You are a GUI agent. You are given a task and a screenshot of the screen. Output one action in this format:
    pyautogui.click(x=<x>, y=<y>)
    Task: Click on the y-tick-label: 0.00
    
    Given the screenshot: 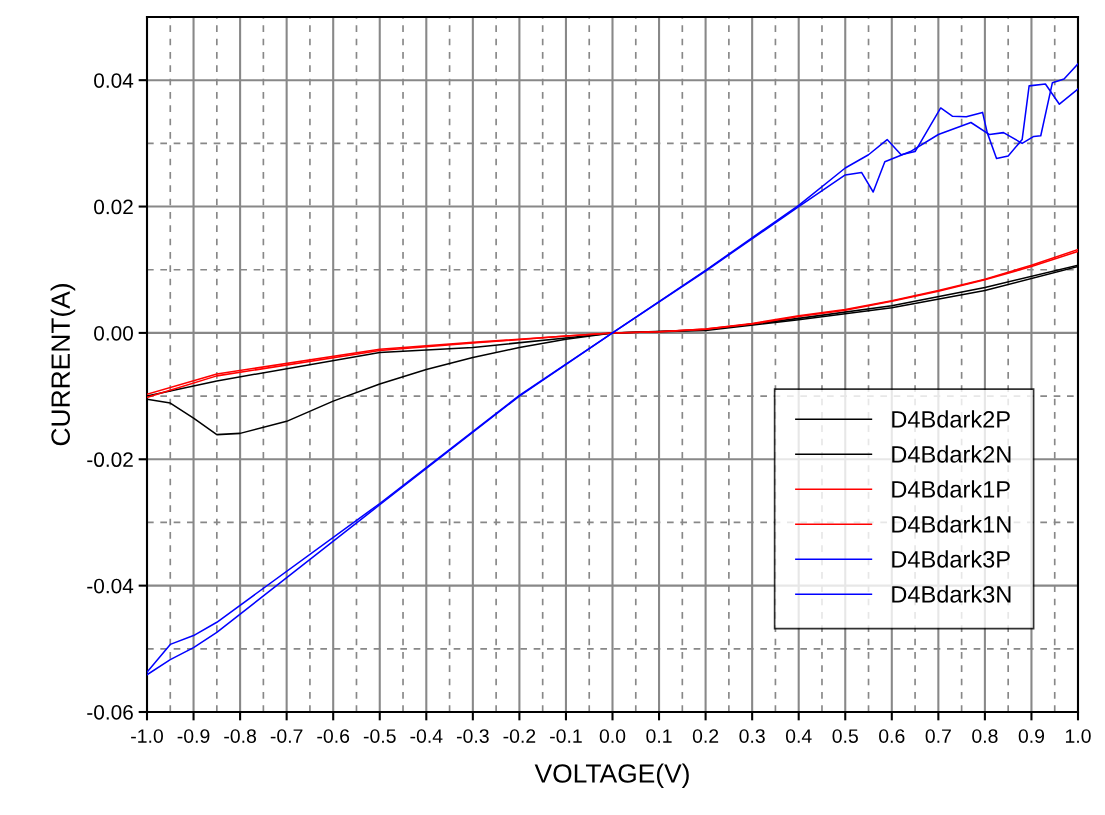 What is the action you would take?
    pyautogui.click(x=113, y=333)
    